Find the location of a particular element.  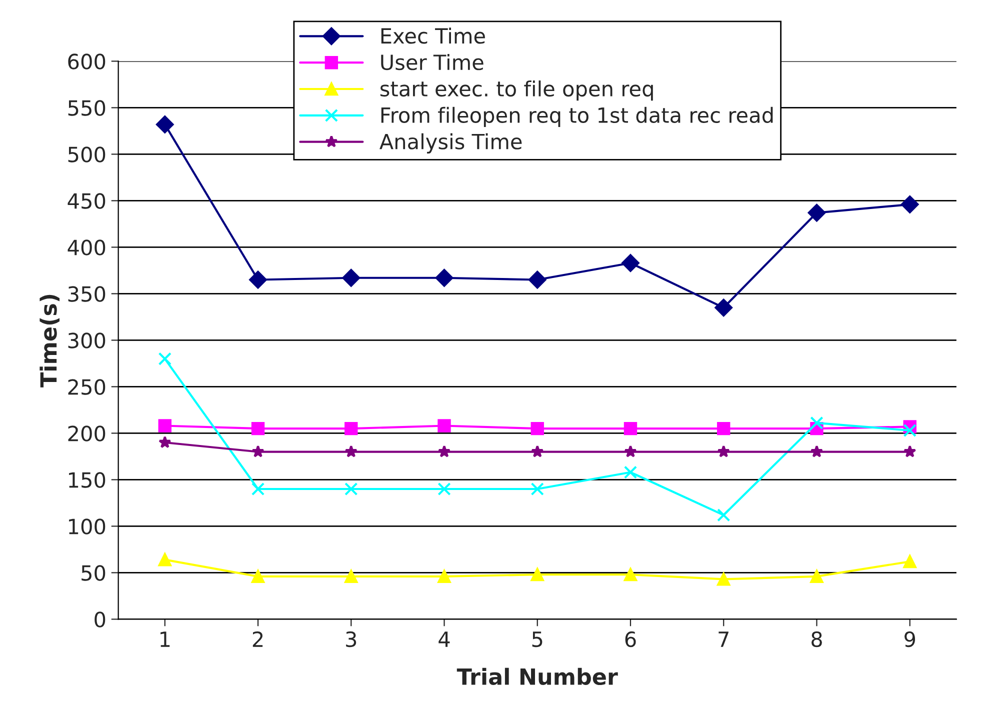

x-tick-label: 9 is located at coordinates (910, 639).